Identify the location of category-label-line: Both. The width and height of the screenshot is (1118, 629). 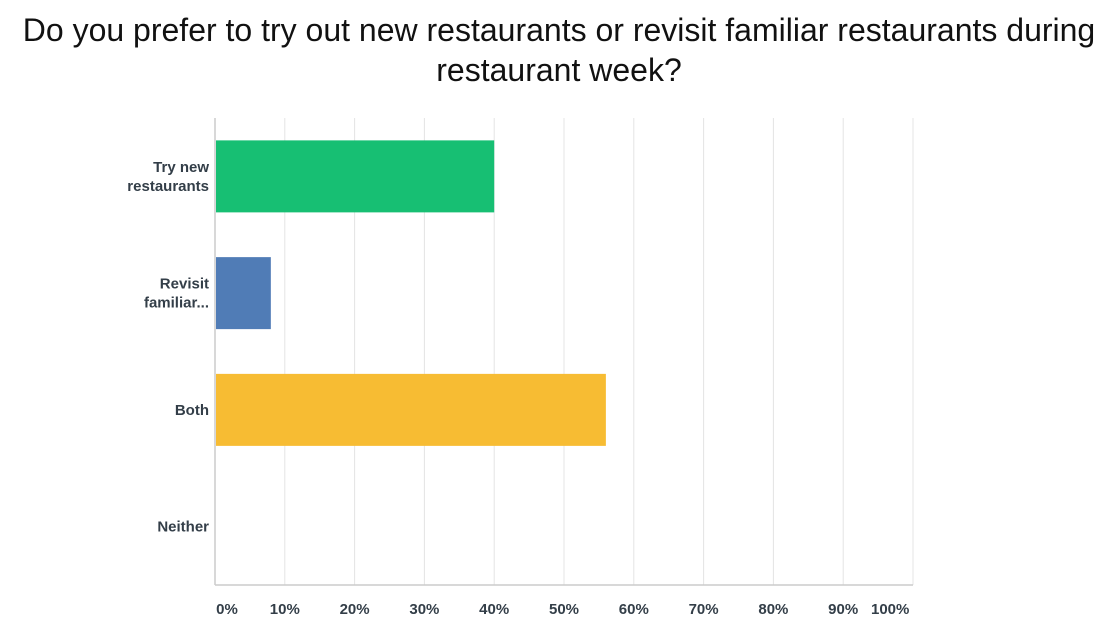
(192, 410).